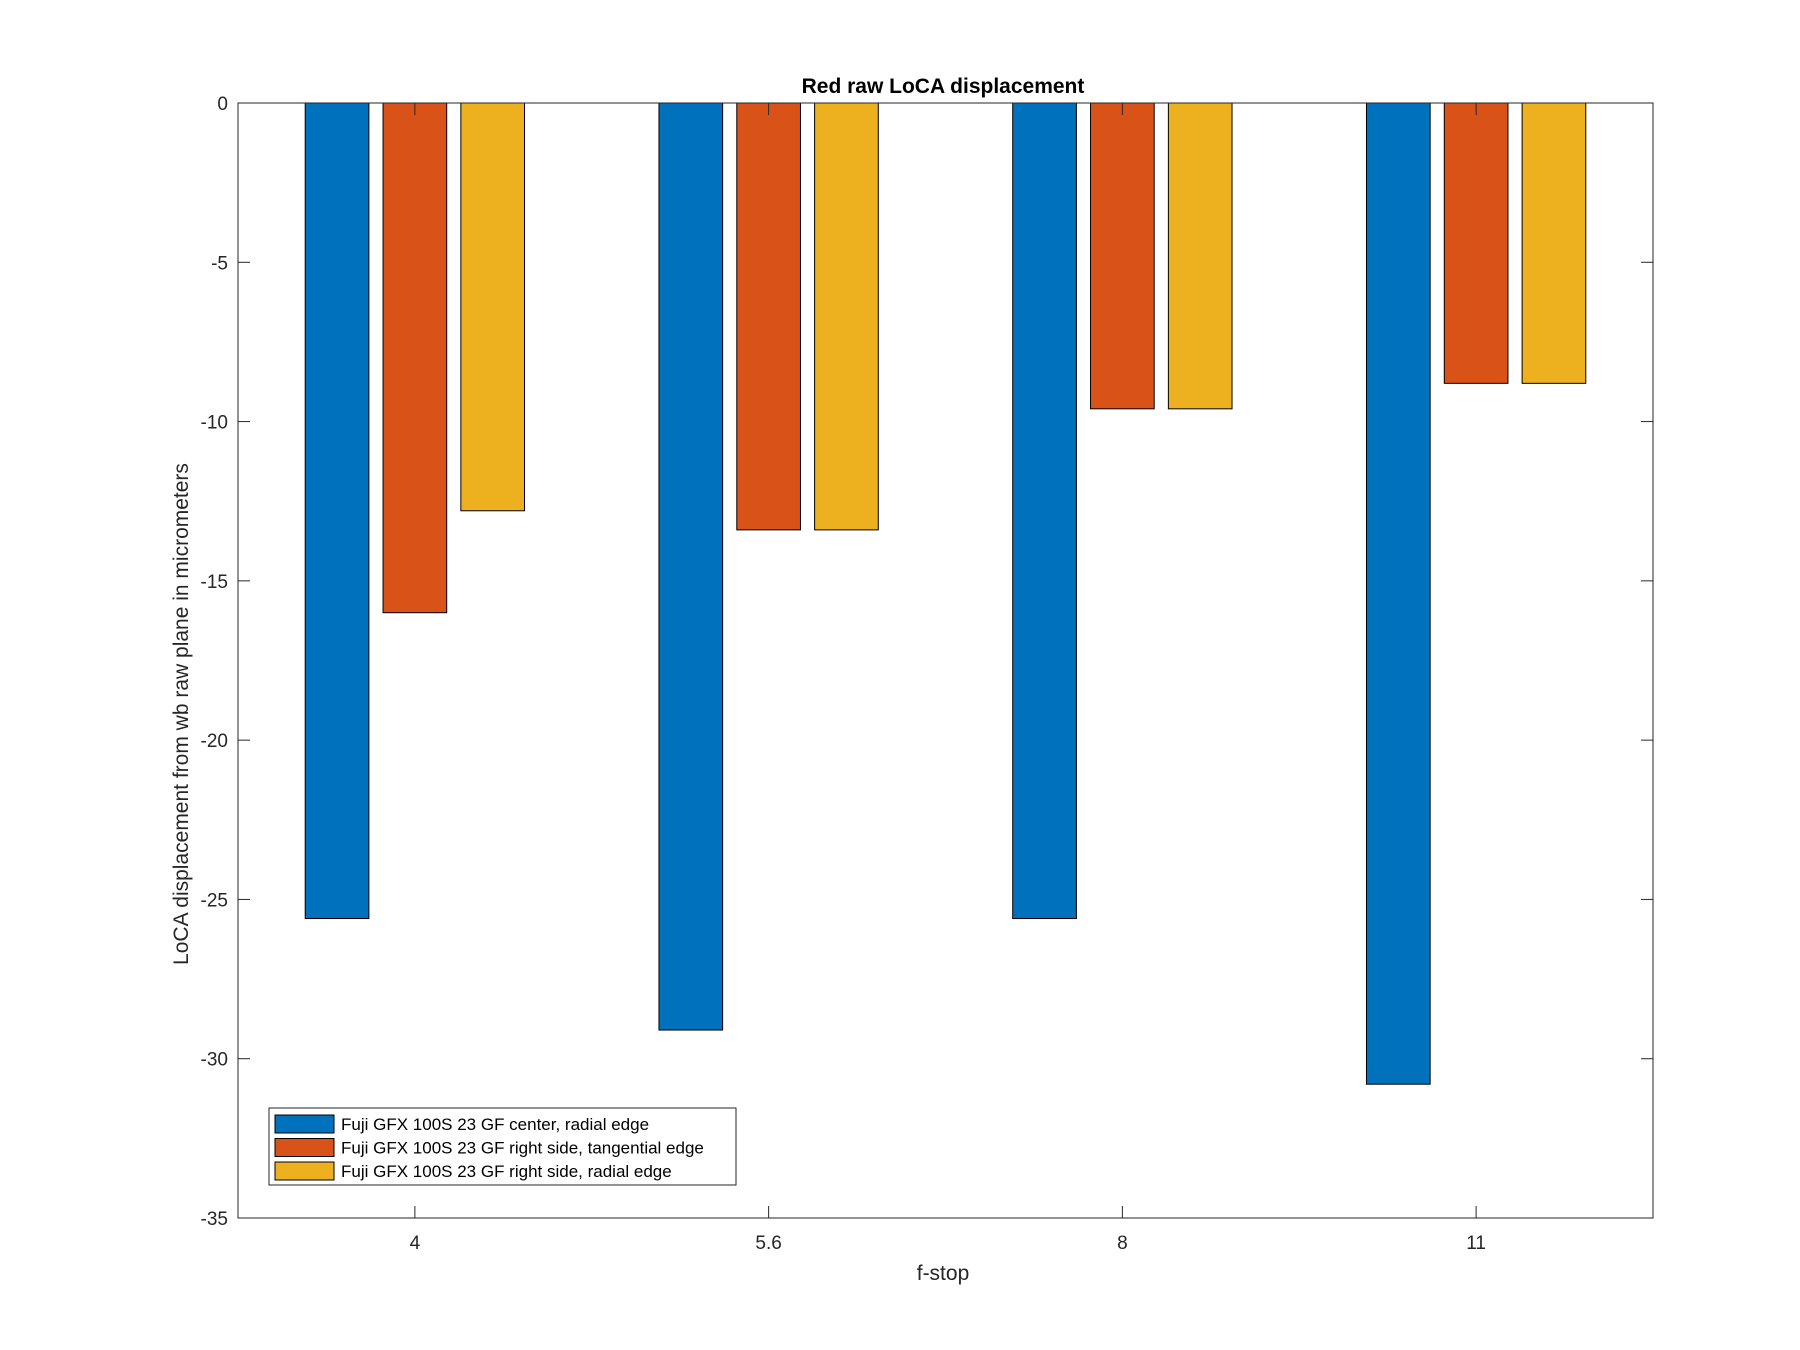 The image size is (1800, 1350). What do you see at coordinates (768, 1243) in the screenshot?
I see `x-tick-label: 5.6` at bounding box center [768, 1243].